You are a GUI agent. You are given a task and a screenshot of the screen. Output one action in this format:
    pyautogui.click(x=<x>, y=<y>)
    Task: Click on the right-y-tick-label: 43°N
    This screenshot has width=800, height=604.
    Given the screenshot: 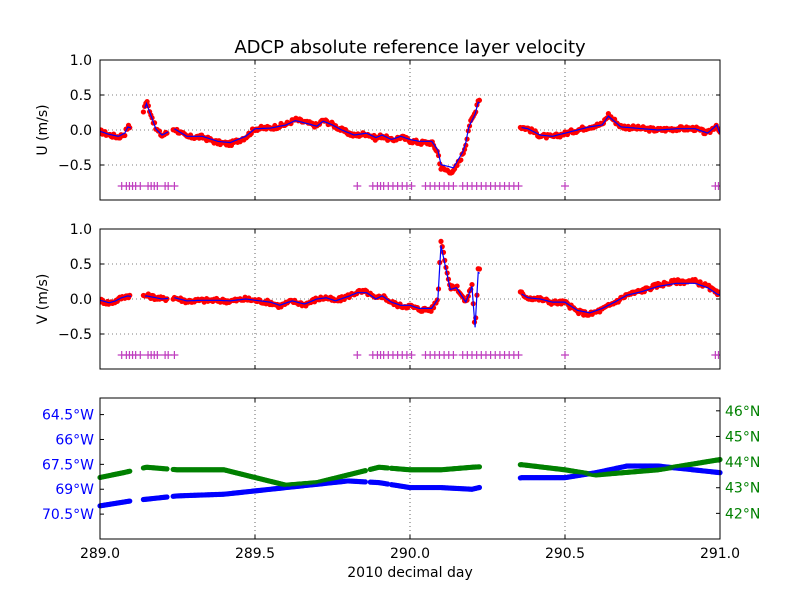 What is the action you would take?
    pyautogui.click(x=742, y=489)
    